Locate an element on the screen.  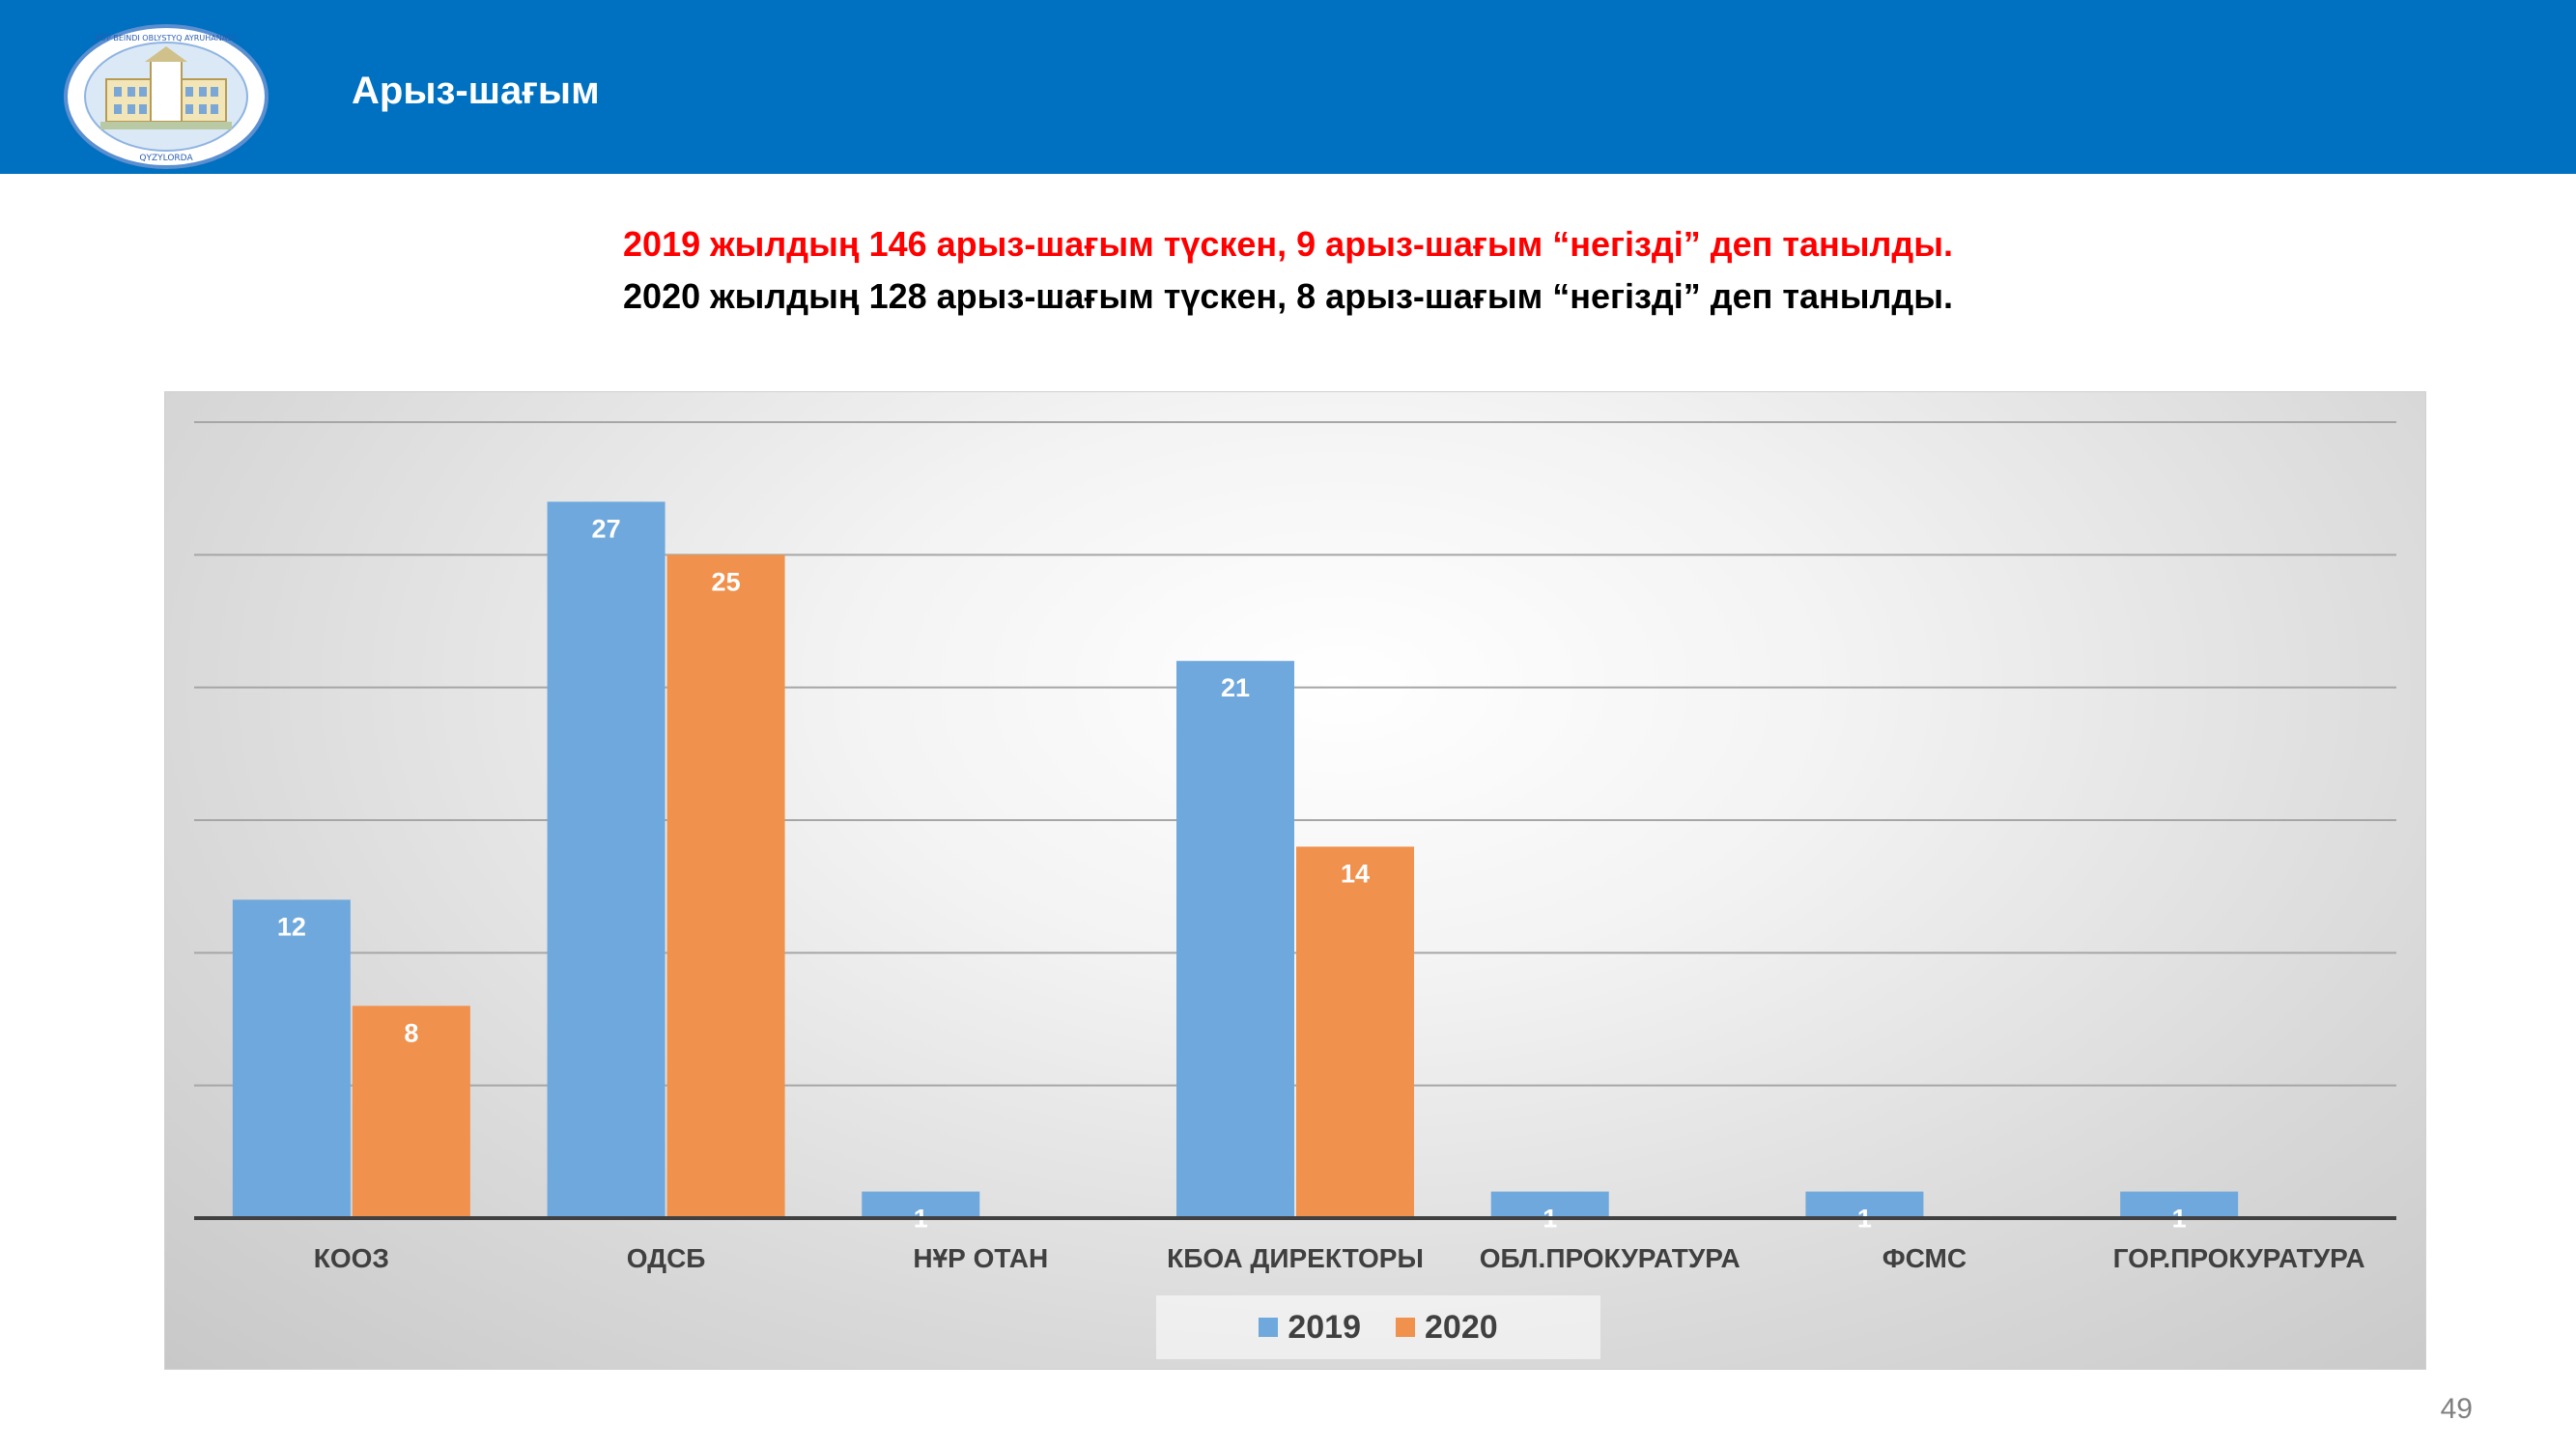
category-label: КООЗ is located at coordinates (351, 1258).